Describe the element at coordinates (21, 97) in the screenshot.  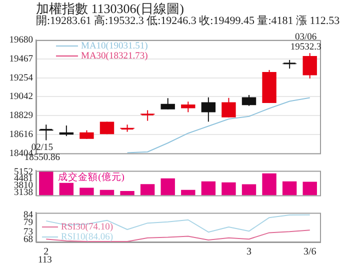
I see `y-tick-label: 19042` at that location.